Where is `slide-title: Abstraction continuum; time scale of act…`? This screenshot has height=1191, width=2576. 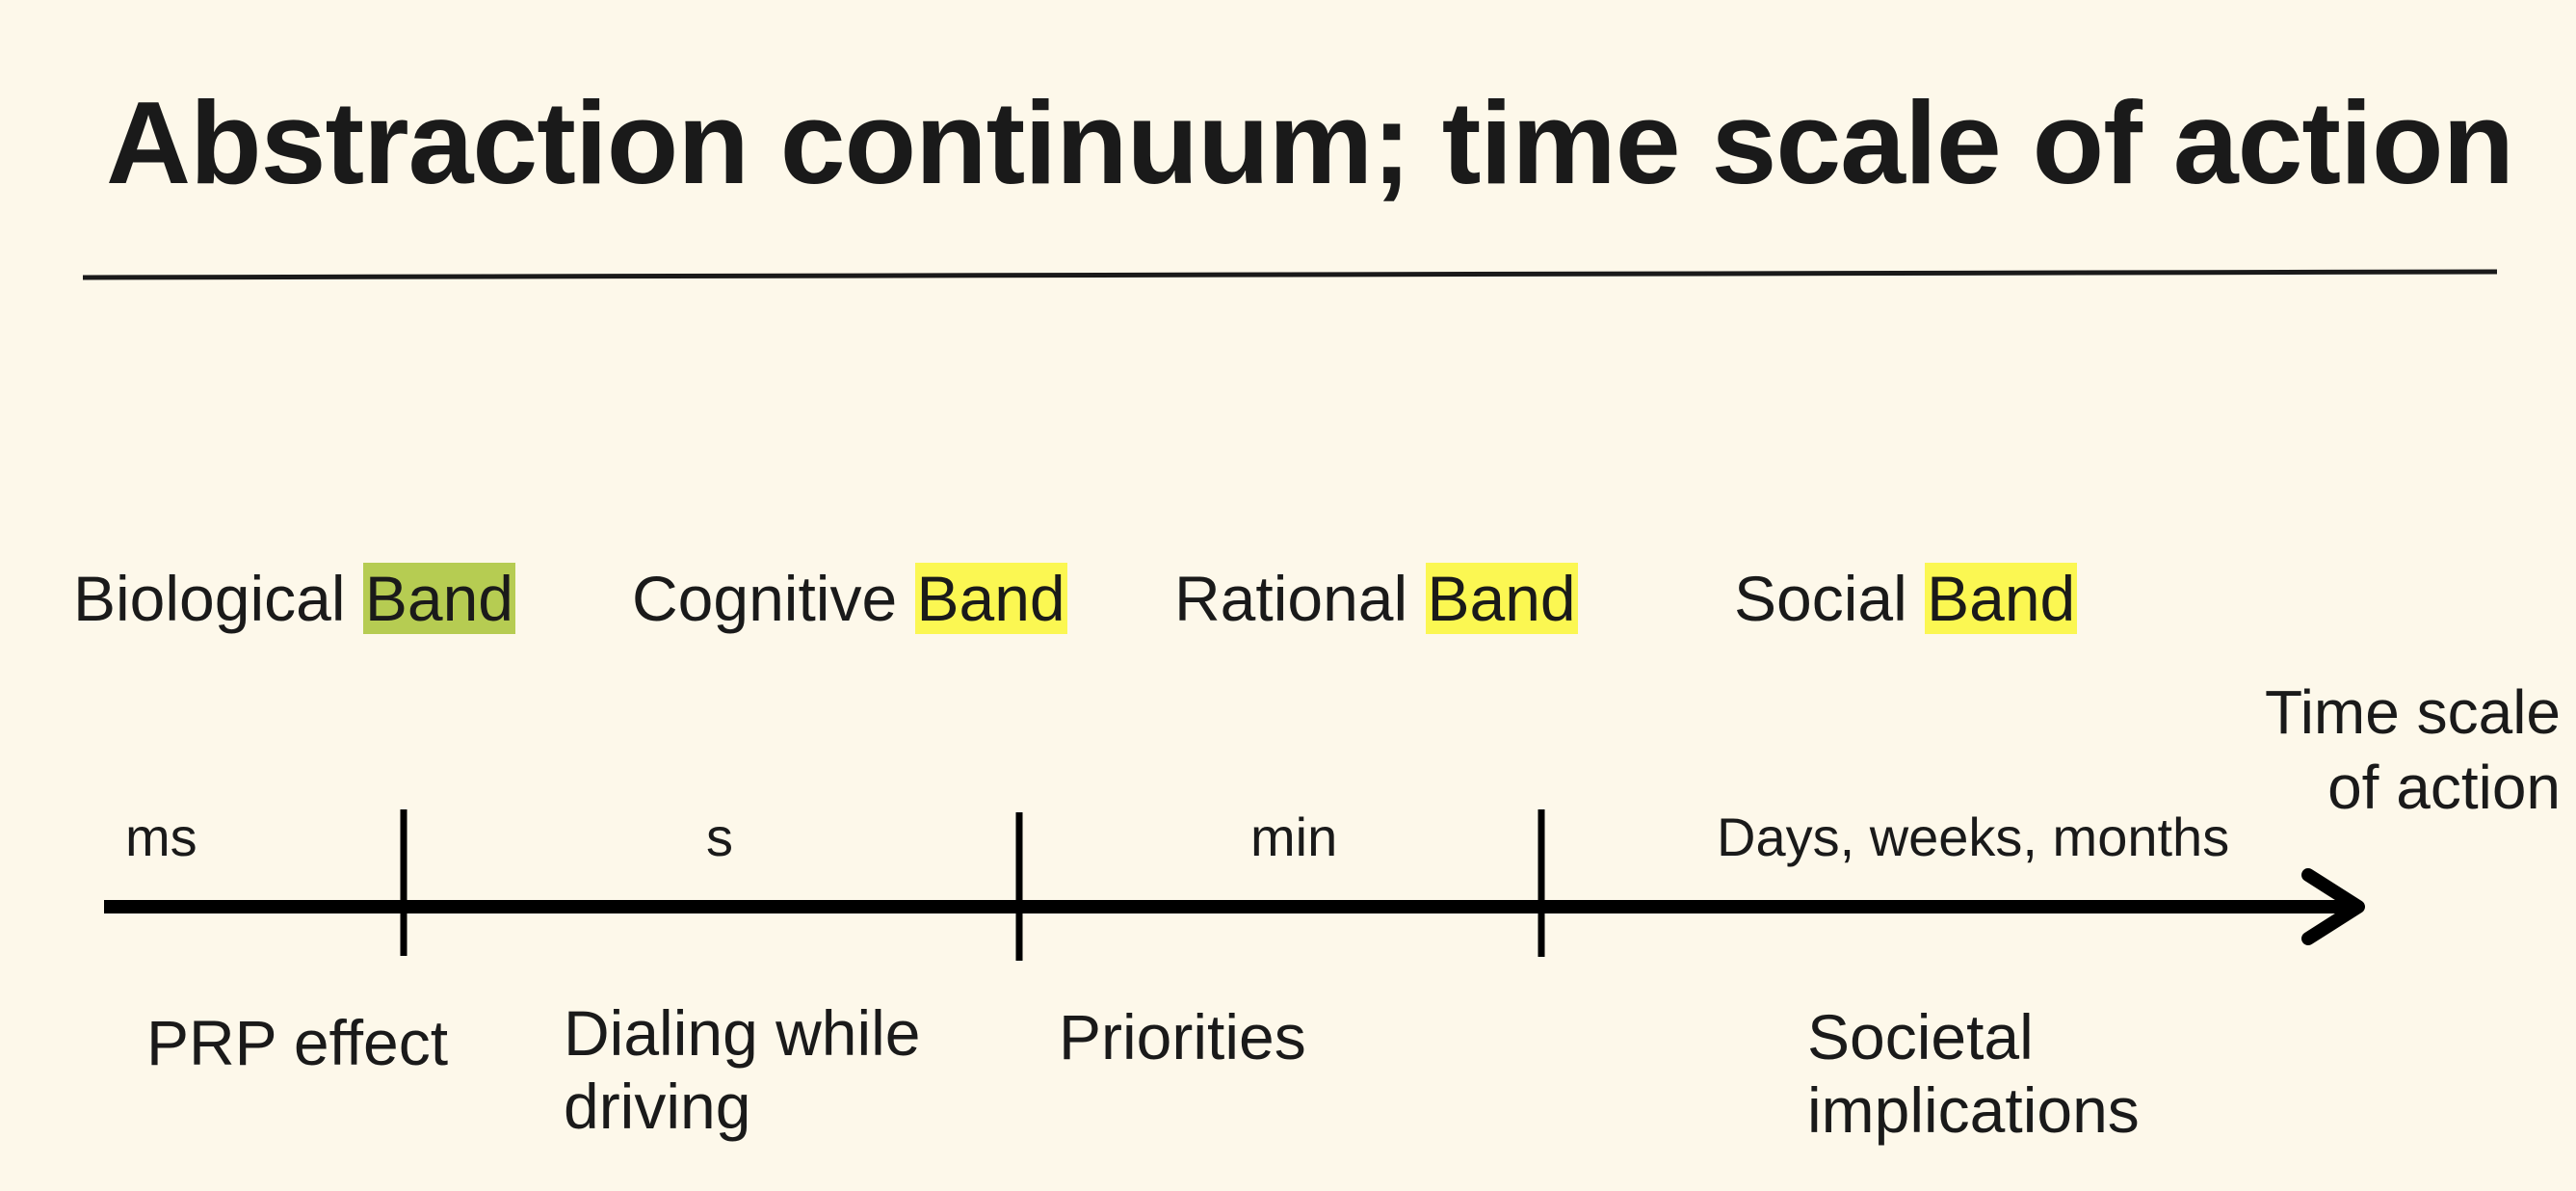 slide-title: Abstraction continuum; time scale of act… is located at coordinates (1310, 142).